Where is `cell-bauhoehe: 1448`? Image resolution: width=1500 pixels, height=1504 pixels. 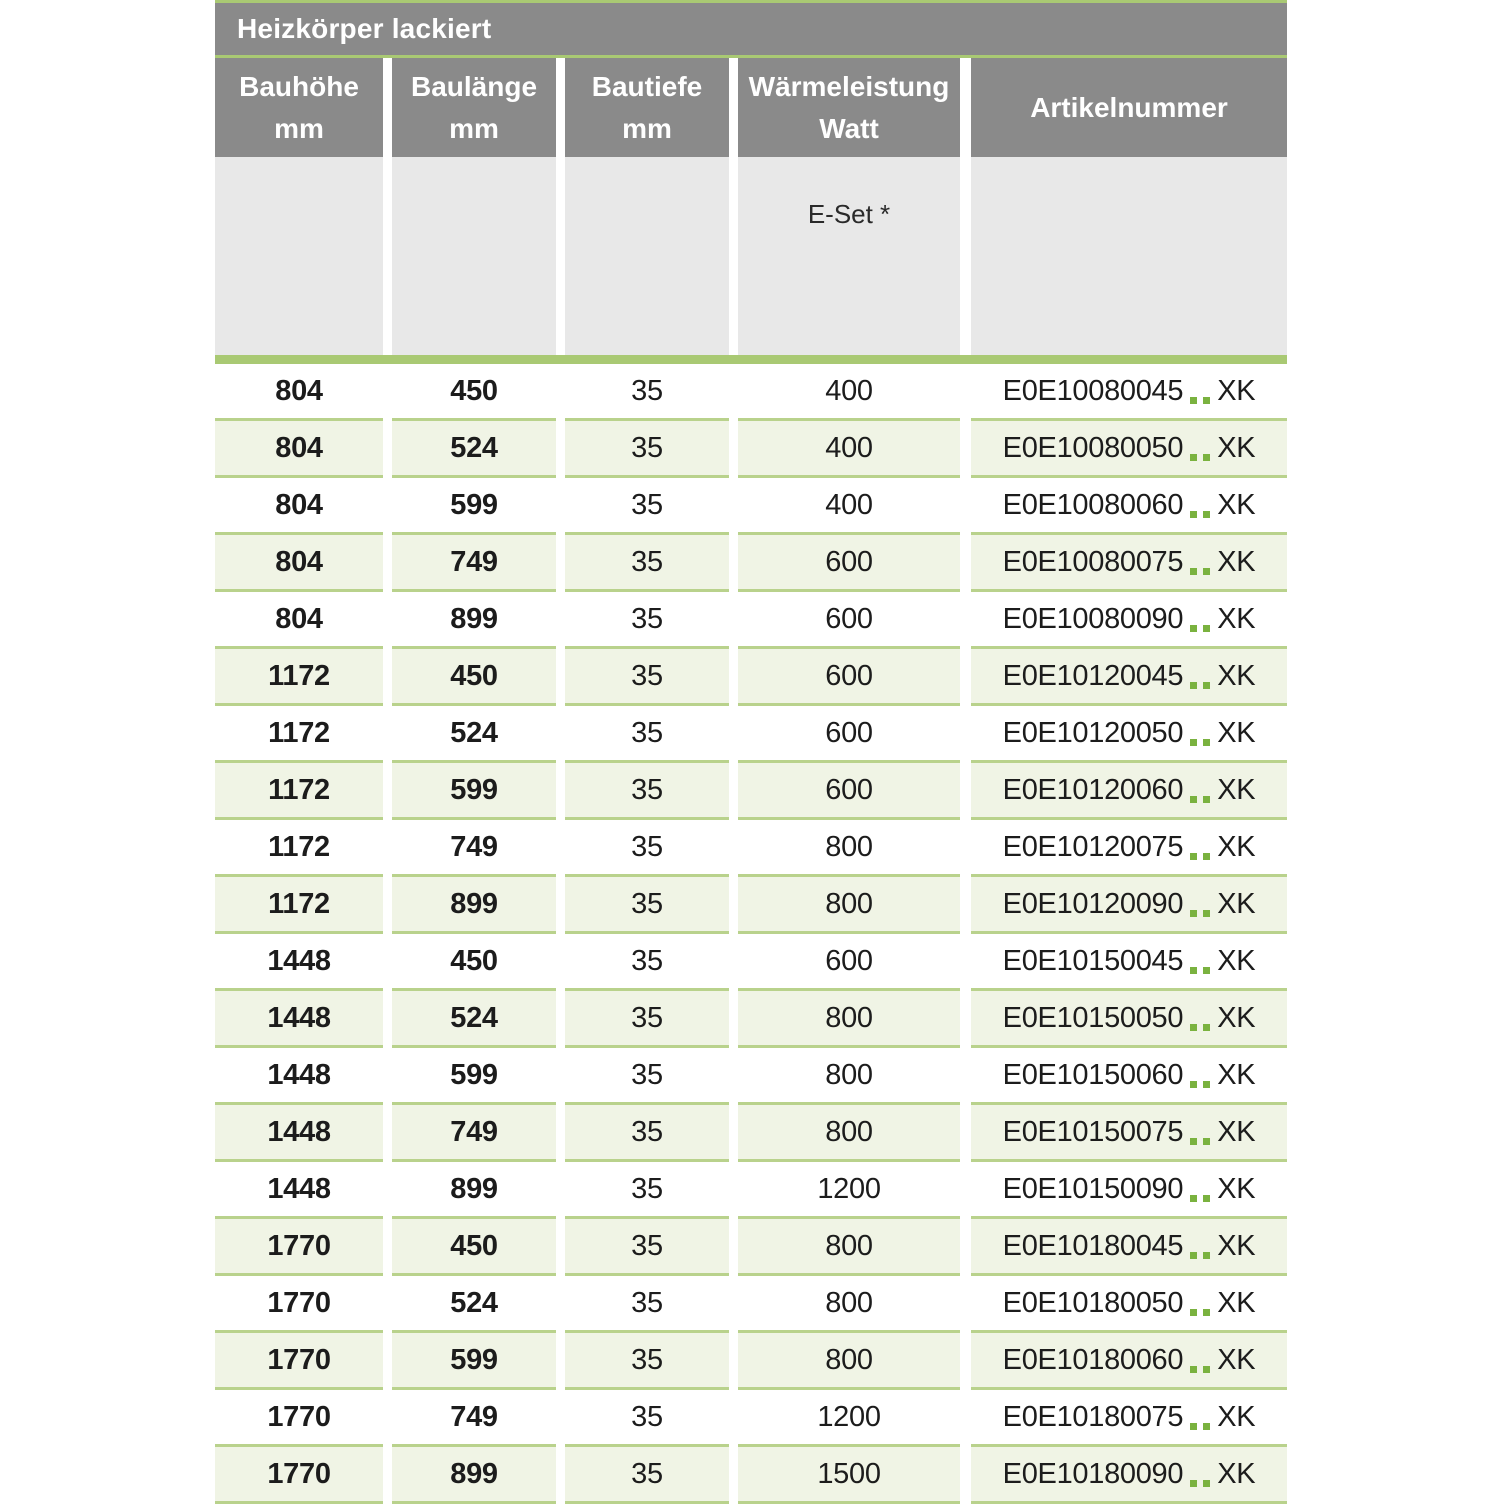
cell-bauhoehe: 1448 is located at coordinates (299, 1019).